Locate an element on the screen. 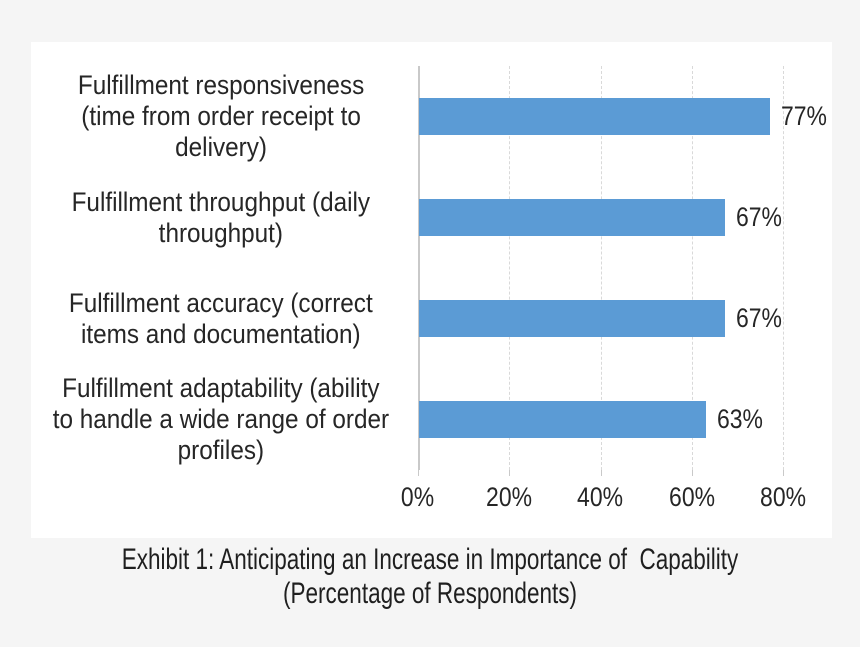 Image resolution: width=860 pixels, height=647 pixels. x-tick-label: 0% is located at coordinates (418, 497).